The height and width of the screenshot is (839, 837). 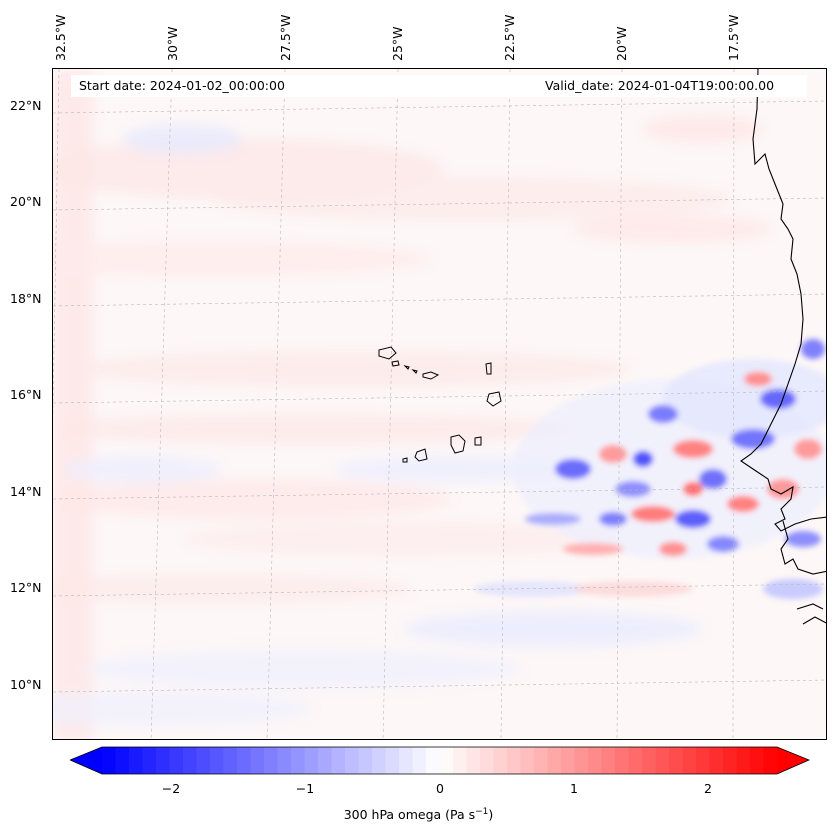 What do you see at coordinates (509, 37) in the screenshot?
I see `lon-label-22-5w: 22.5°W` at bounding box center [509, 37].